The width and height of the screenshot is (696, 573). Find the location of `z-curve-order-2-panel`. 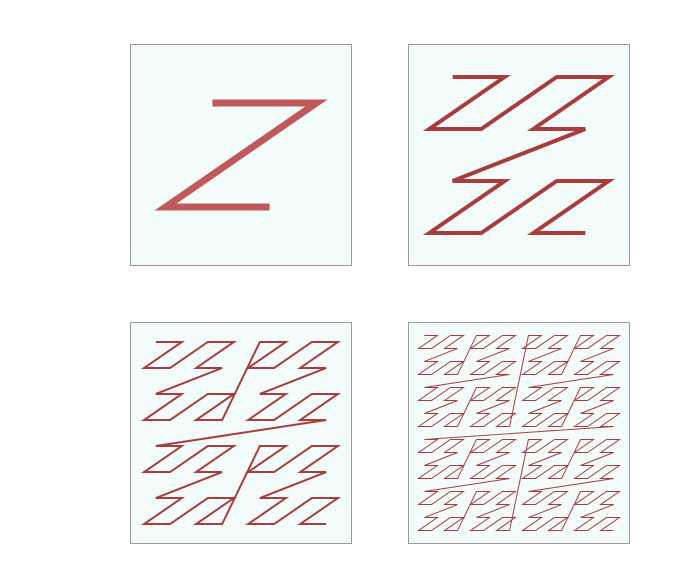

z-curve-order-2-panel is located at coordinates (519, 155).